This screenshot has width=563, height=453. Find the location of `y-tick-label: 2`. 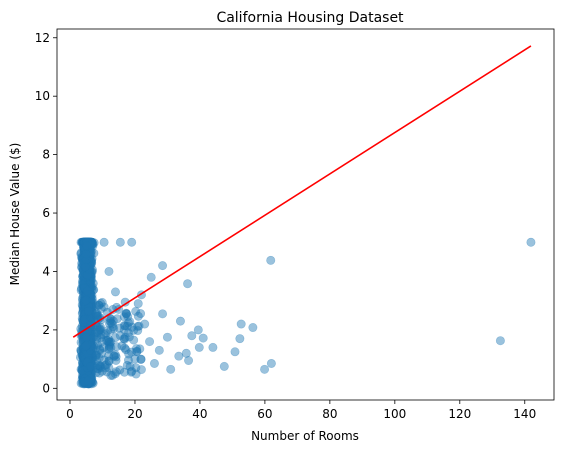

y-tick-label: 2 is located at coordinates (46, 330).